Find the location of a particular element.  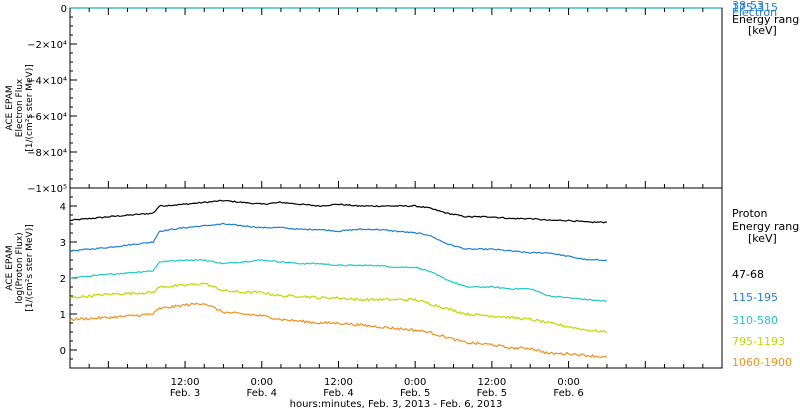

proton-legend-unit: [keV] is located at coordinates (762, 238).